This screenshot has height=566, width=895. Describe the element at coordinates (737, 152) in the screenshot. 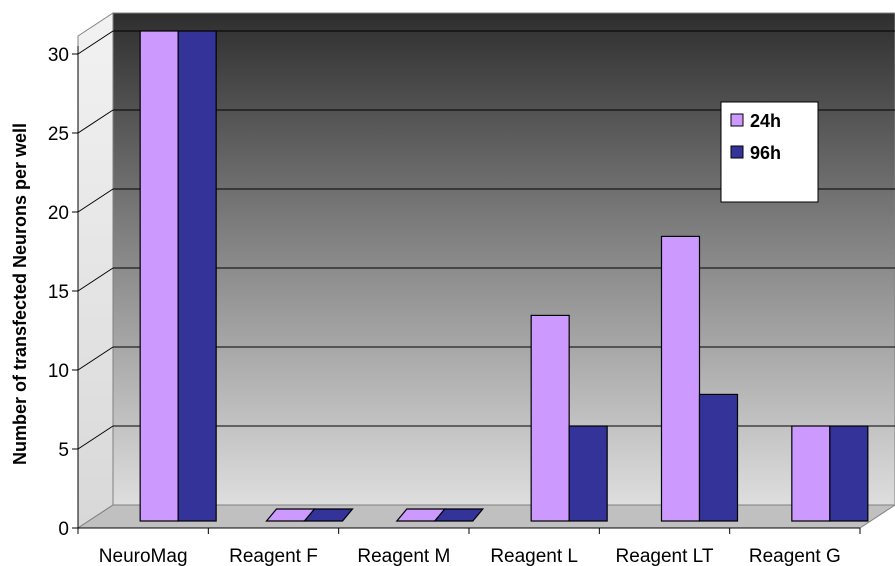

I see `legend-swatch-96h` at that location.